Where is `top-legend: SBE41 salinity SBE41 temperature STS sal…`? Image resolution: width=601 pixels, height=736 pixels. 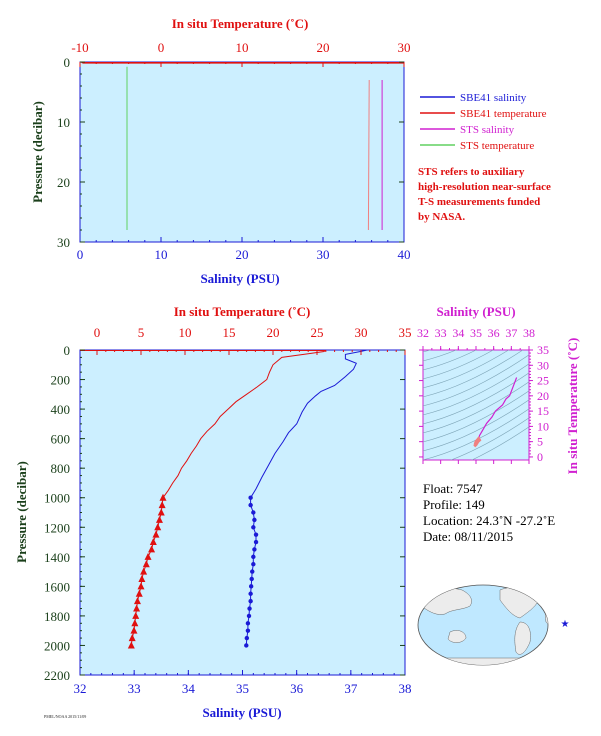
top-legend: SBE41 salinity SBE41 temperature STS sal… is located at coordinates (483, 122).